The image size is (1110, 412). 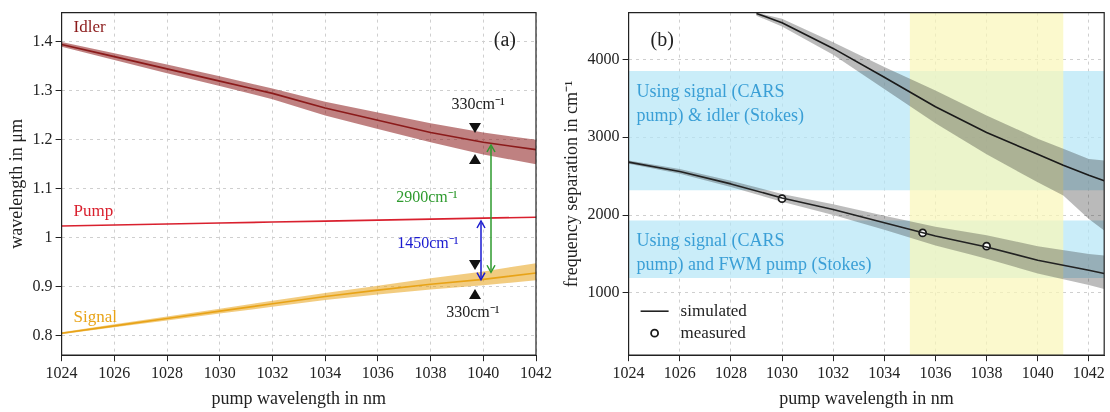 What do you see at coordinates (427, 196) in the screenshot?
I see `annotation: 2900cm⁻¹` at bounding box center [427, 196].